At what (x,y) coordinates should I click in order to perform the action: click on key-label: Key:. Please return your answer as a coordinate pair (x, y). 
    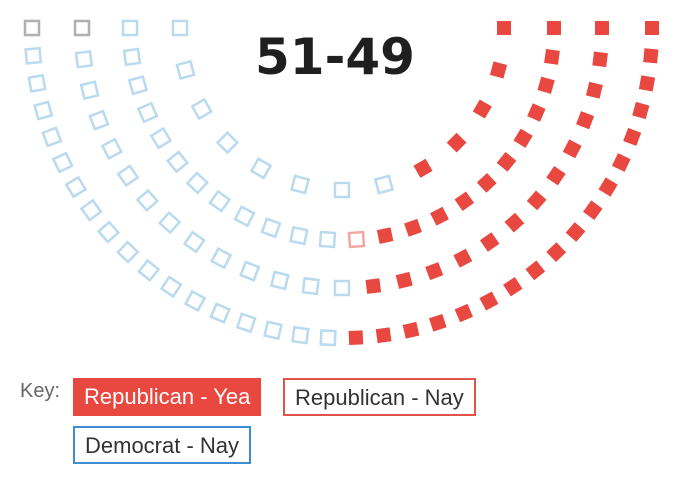
    Looking at the image, I should click on (40, 391).